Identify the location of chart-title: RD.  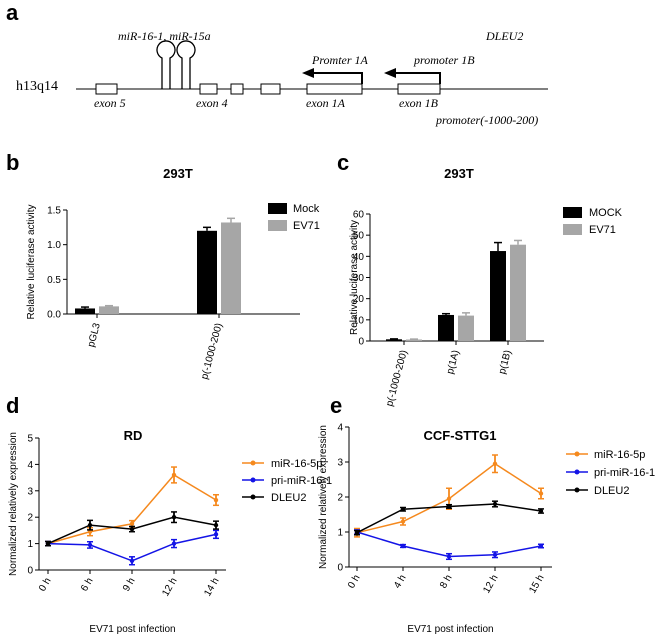
(133, 435).